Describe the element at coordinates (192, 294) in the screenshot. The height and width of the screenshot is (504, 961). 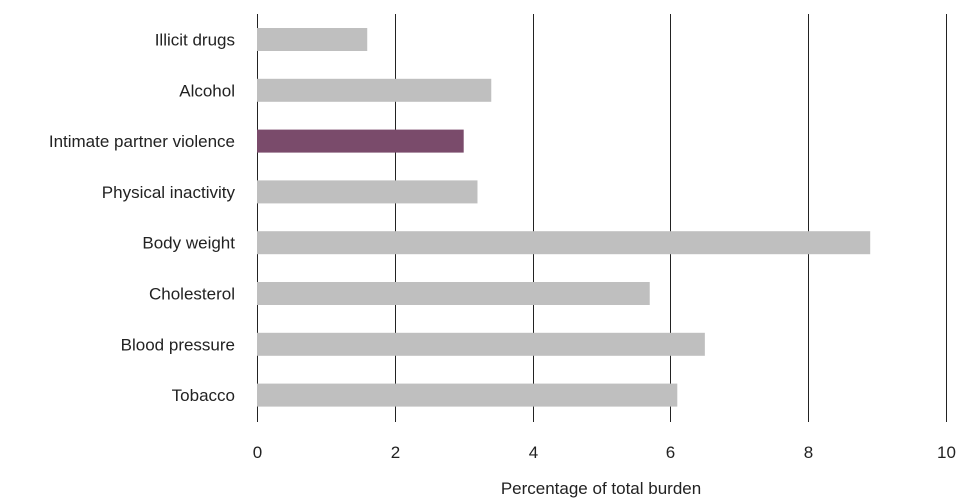
I see `category-label-cholesterol: Cholesterol` at that location.